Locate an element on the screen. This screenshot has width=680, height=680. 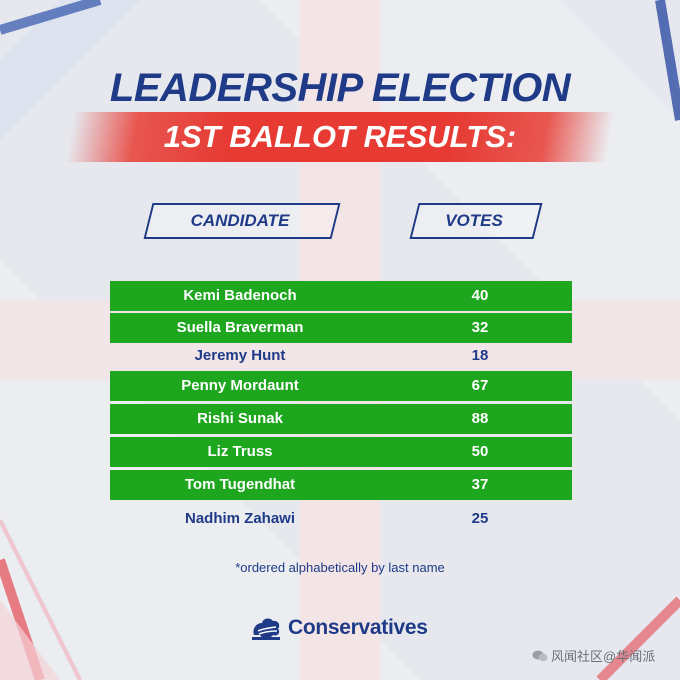
vote-count: 50 is located at coordinates (480, 451).